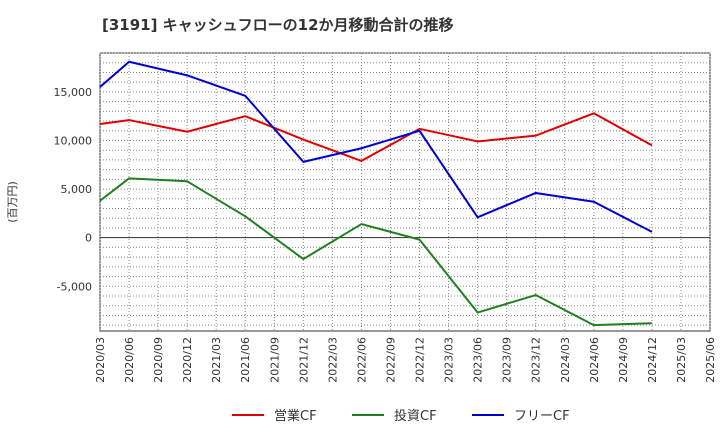 The width and height of the screenshot is (720, 440). What do you see at coordinates (245, 360) in the screenshot?
I see `x-tick-label: 2021/06` at bounding box center [245, 360].